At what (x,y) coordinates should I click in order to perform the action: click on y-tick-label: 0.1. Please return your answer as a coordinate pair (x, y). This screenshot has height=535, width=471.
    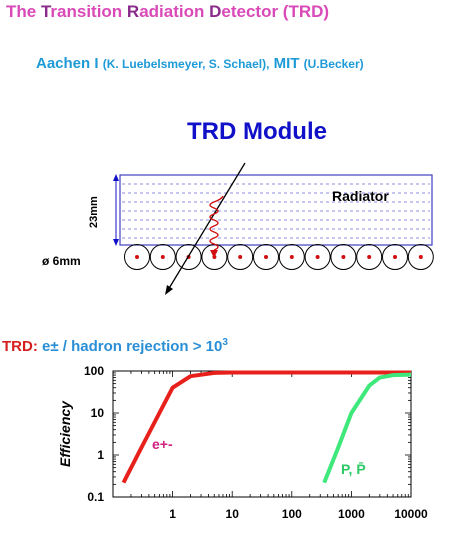
    Looking at the image, I should click on (95, 497).